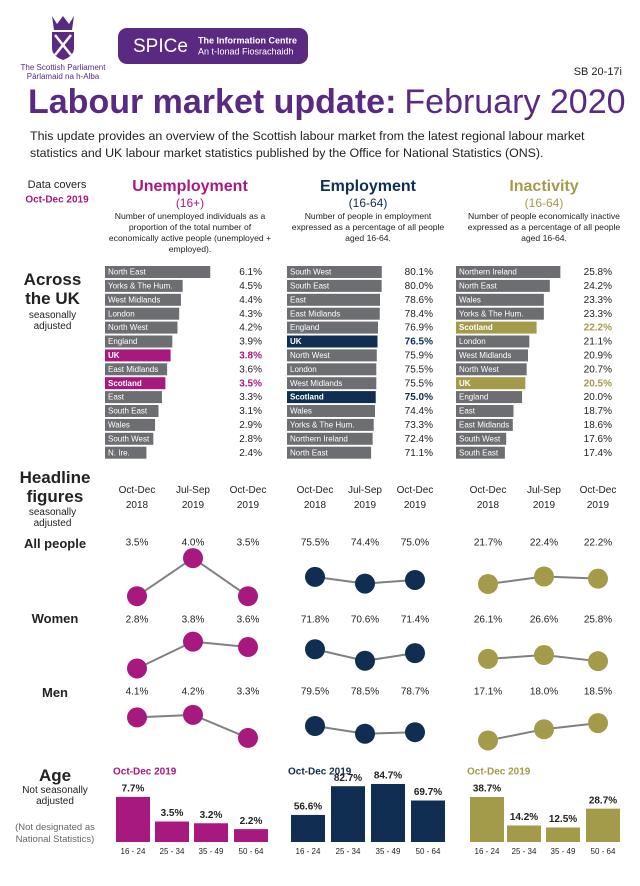 This screenshot has height=886, width=640. What do you see at coordinates (419, 439) in the screenshot?
I see `value-label: 72.4%` at bounding box center [419, 439].